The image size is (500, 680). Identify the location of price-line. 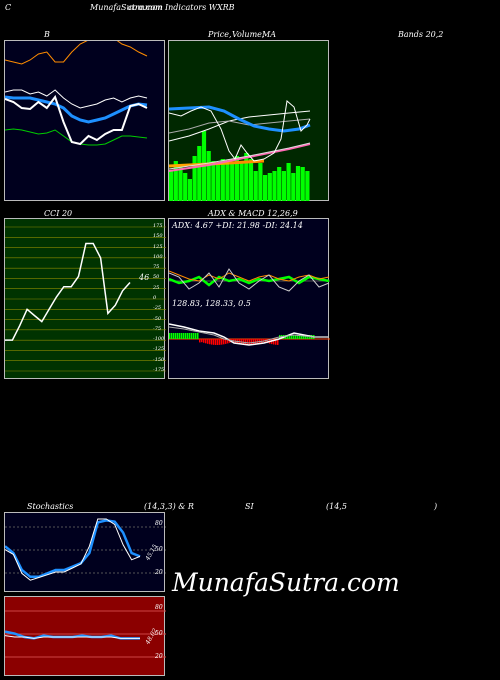
(240, 131).